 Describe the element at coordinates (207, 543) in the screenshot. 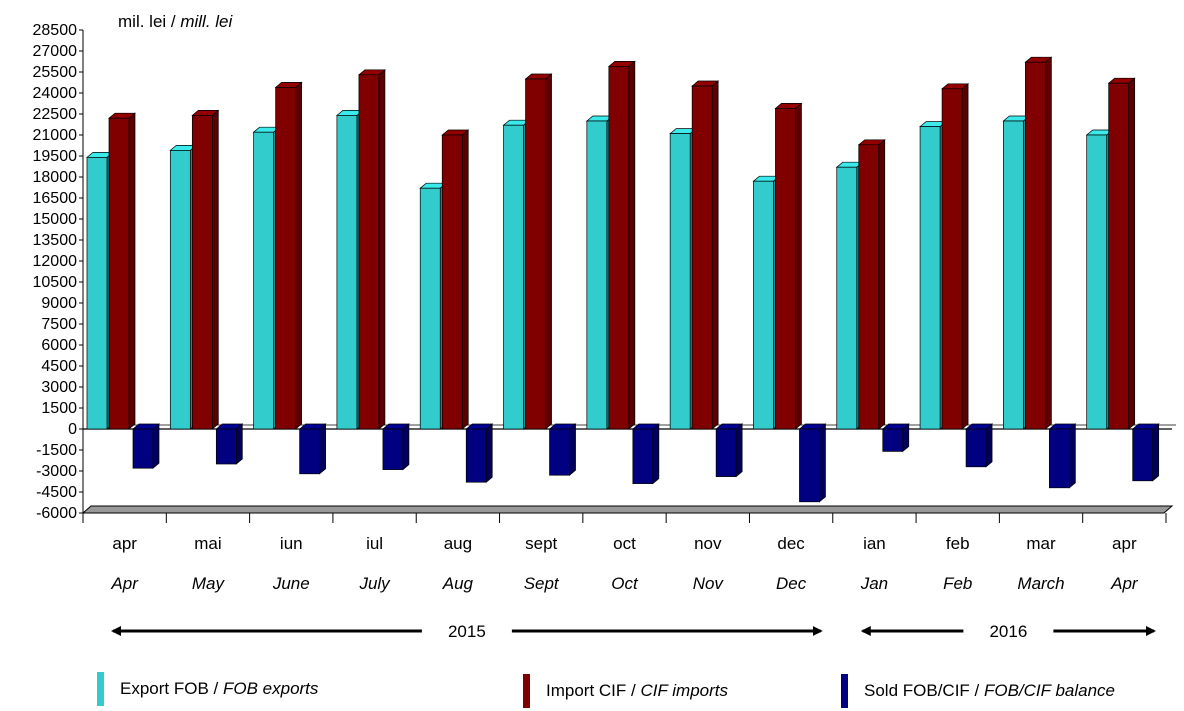

I see `category-label-ro: mai` at that location.